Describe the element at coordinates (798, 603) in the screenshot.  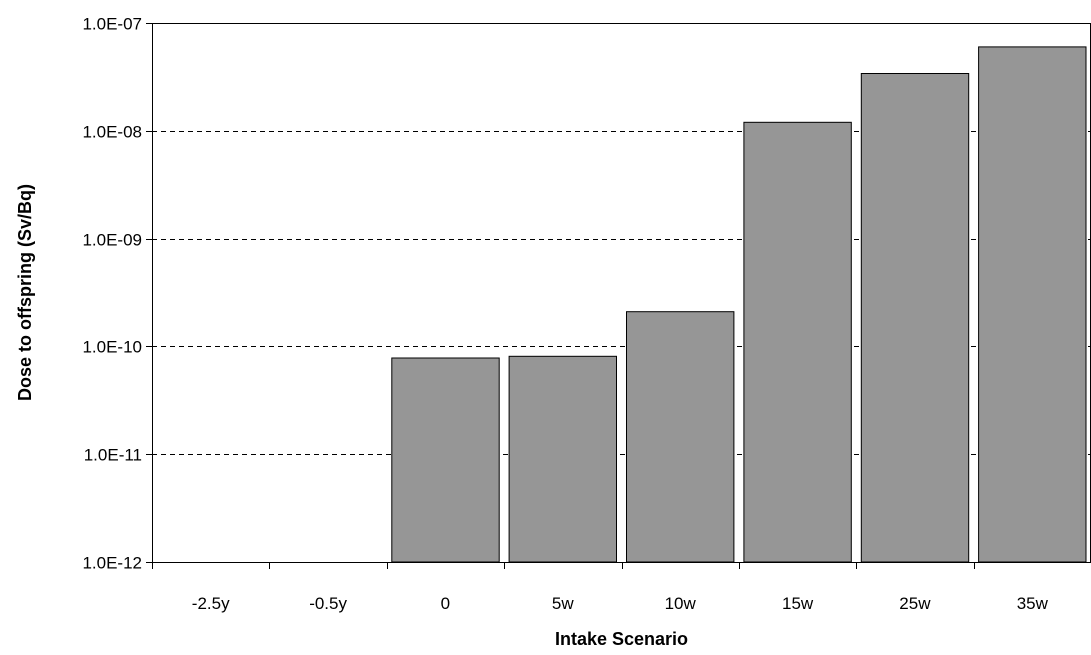
I see `x-tick-label: 15w` at that location.